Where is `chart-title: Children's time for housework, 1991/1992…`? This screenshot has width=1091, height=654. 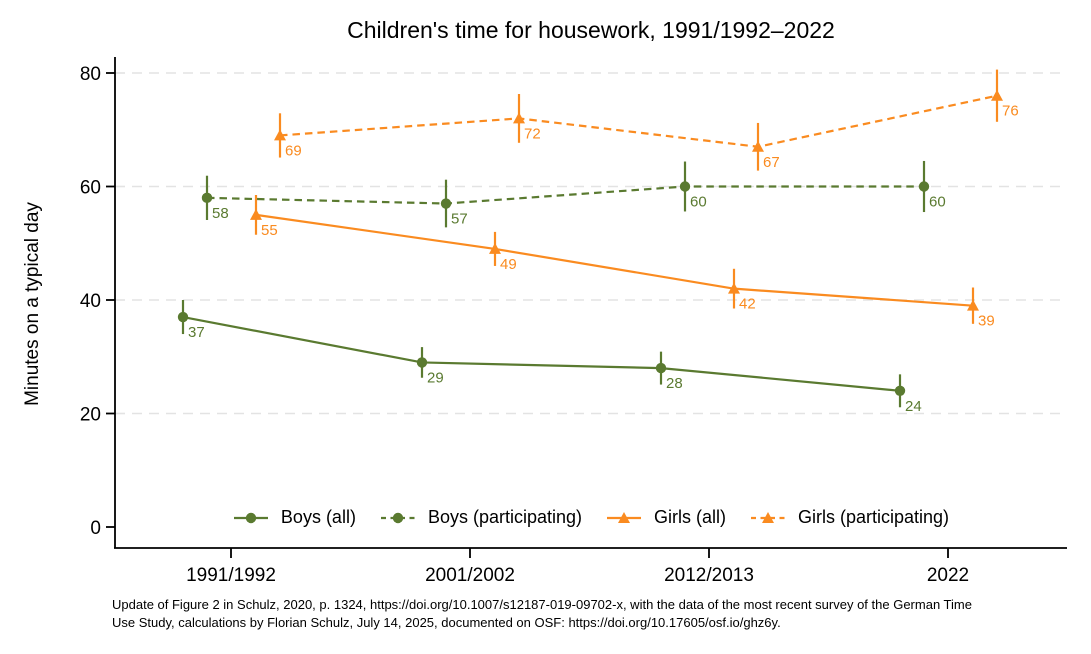 chart-title: Children's time for housework, 1991/1992… is located at coordinates (591, 30).